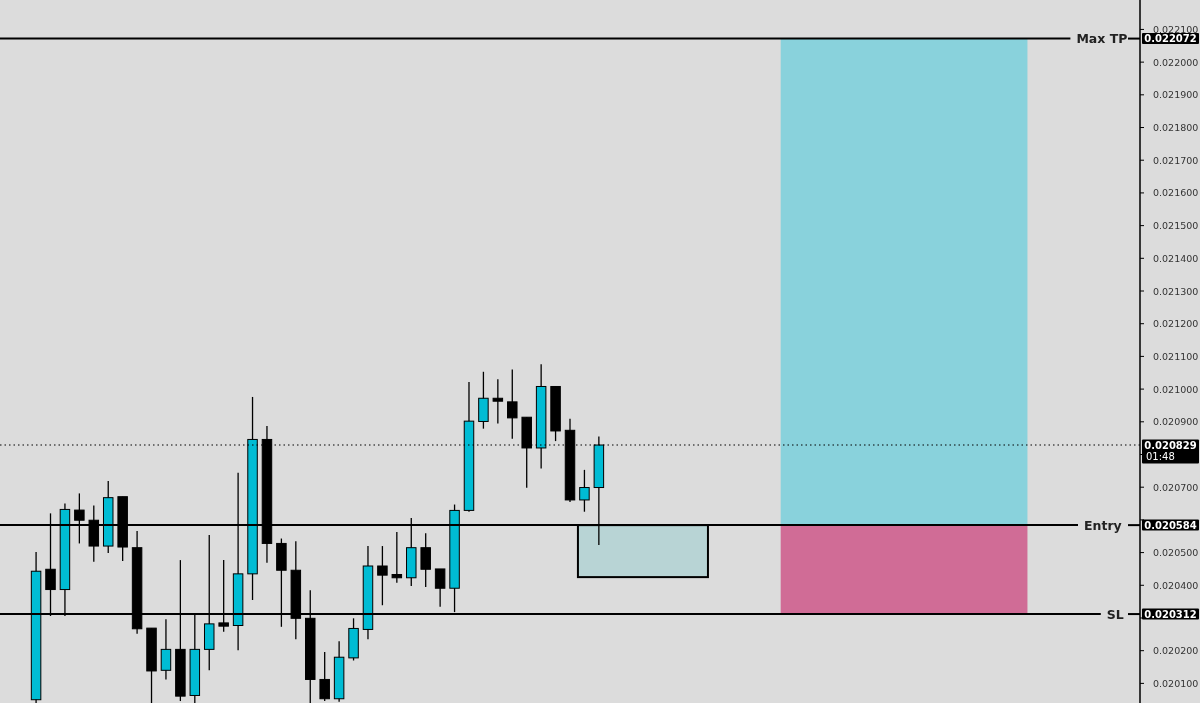  I want to click on y-tick-label: 0.020100, so click(1176, 683).